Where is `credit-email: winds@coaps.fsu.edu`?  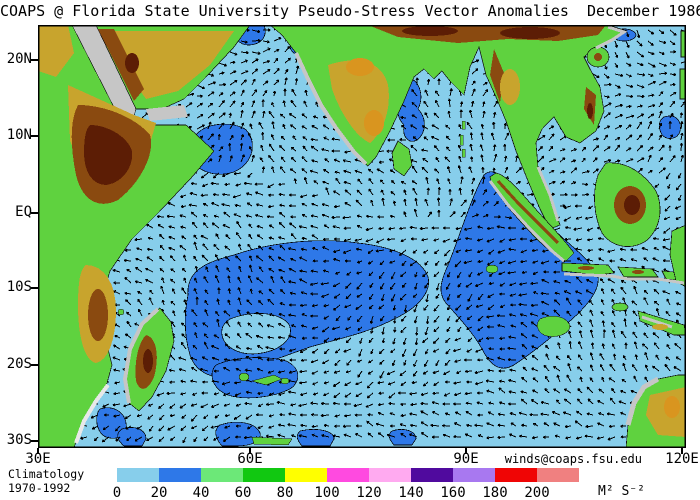
credit-email: winds@coaps.fsu.edu is located at coordinates (573, 459).